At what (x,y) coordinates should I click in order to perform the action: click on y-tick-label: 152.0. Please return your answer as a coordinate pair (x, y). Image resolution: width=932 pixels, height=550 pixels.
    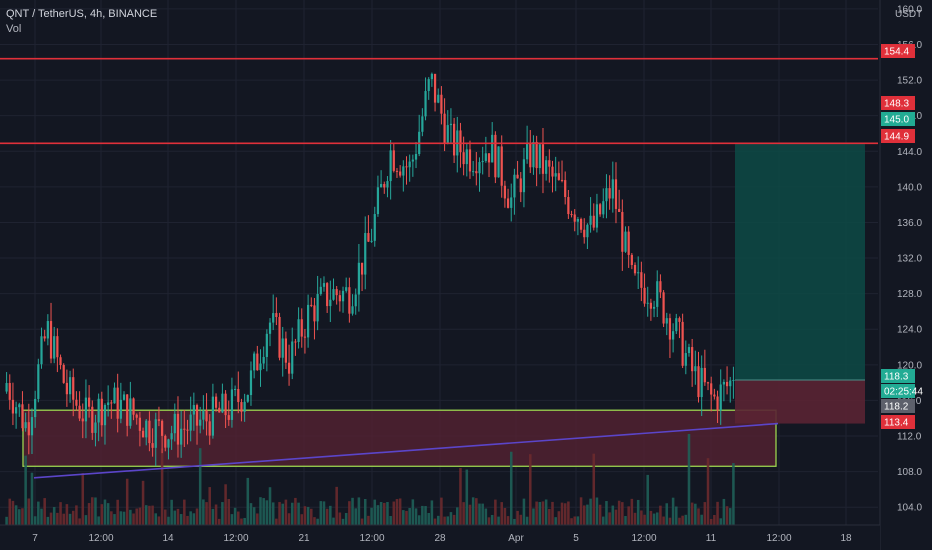
    Looking at the image, I should click on (909, 81).